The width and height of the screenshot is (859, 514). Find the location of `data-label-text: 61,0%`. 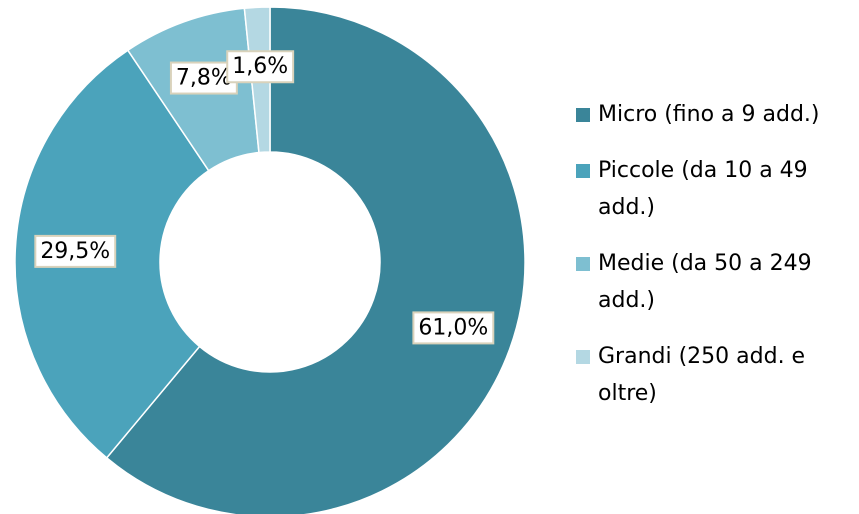

data-label-text: 61,0% is located at coordinates (453, 327).